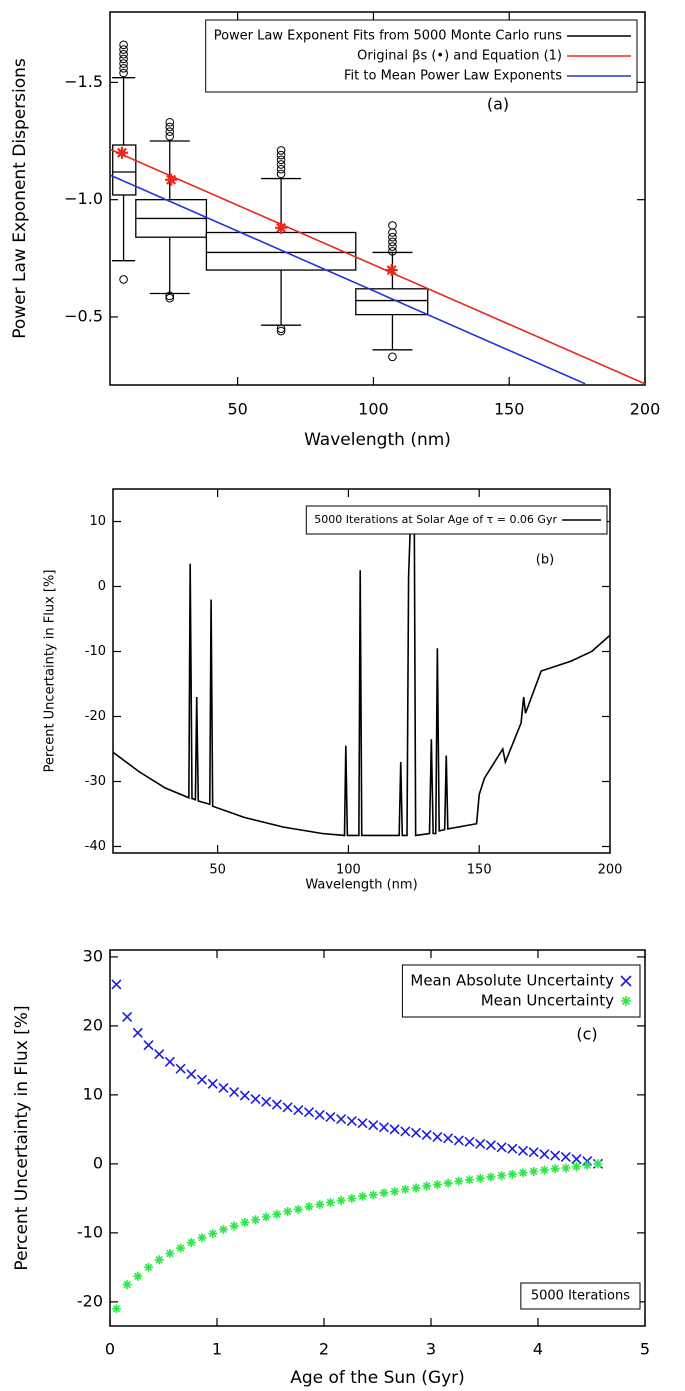 This screenshot has width=685, height=1391. What do you see at coordinates (431, 1349) in the screenshot?
I see `x-tick-label: 3` at bounding box center [431, 1349].